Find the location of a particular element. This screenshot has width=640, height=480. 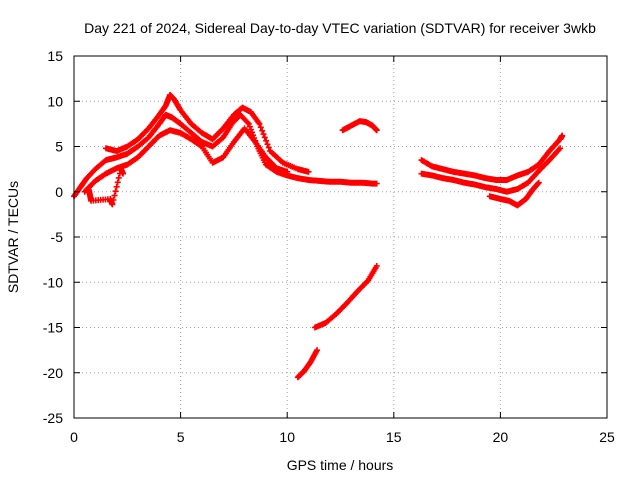

data-series-arc-descending-early is located at coordinates (307, 364).